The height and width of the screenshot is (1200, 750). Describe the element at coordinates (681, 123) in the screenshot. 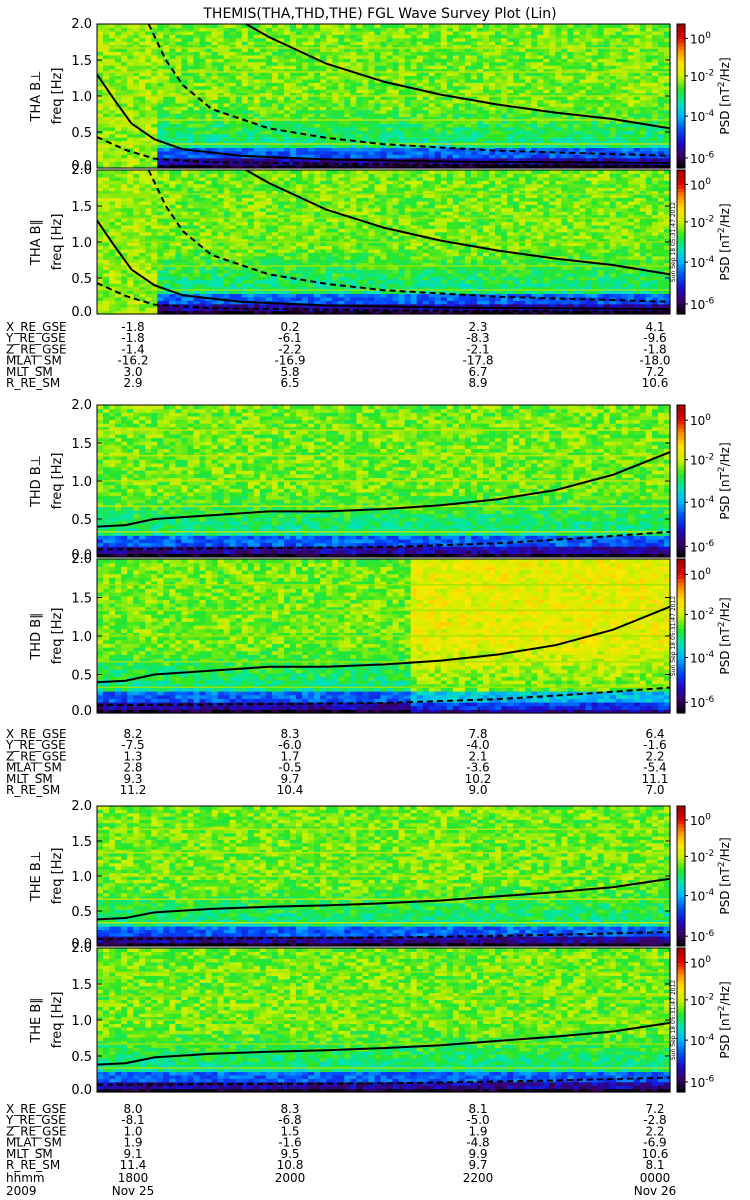

I see `colorbar-segment` at that location.